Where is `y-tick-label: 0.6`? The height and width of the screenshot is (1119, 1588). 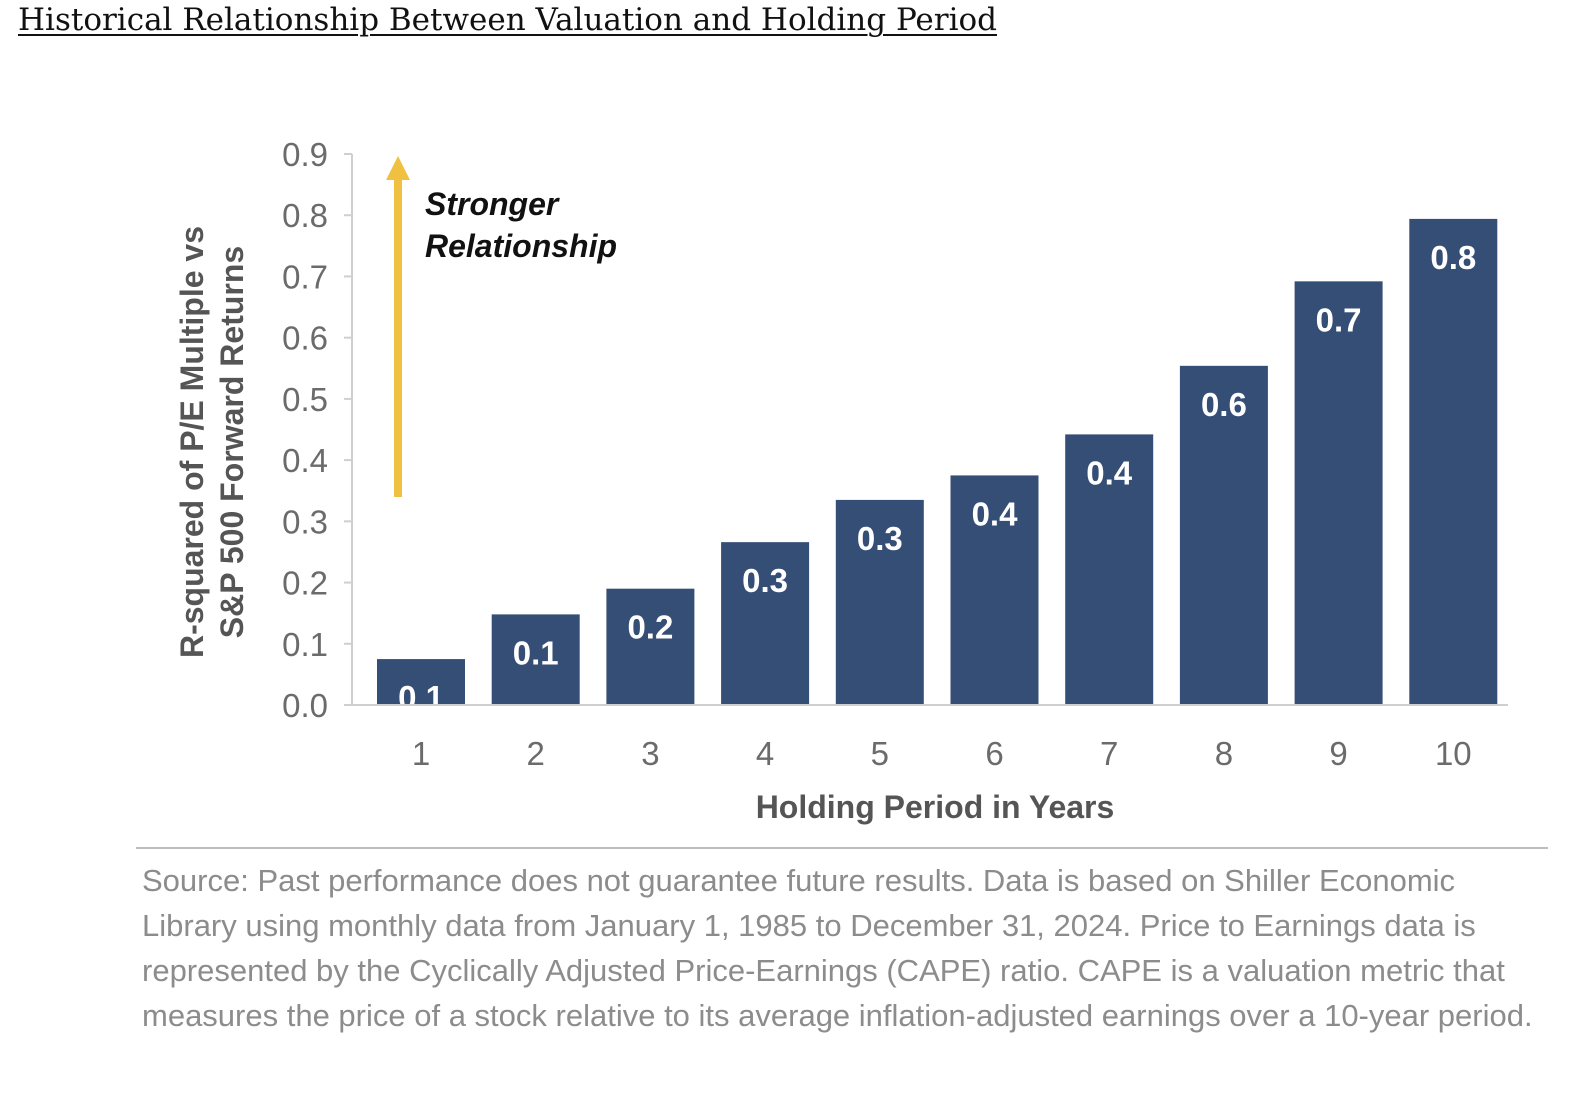
y-tick-label: 0.6 is located at coordinates (305, 338).